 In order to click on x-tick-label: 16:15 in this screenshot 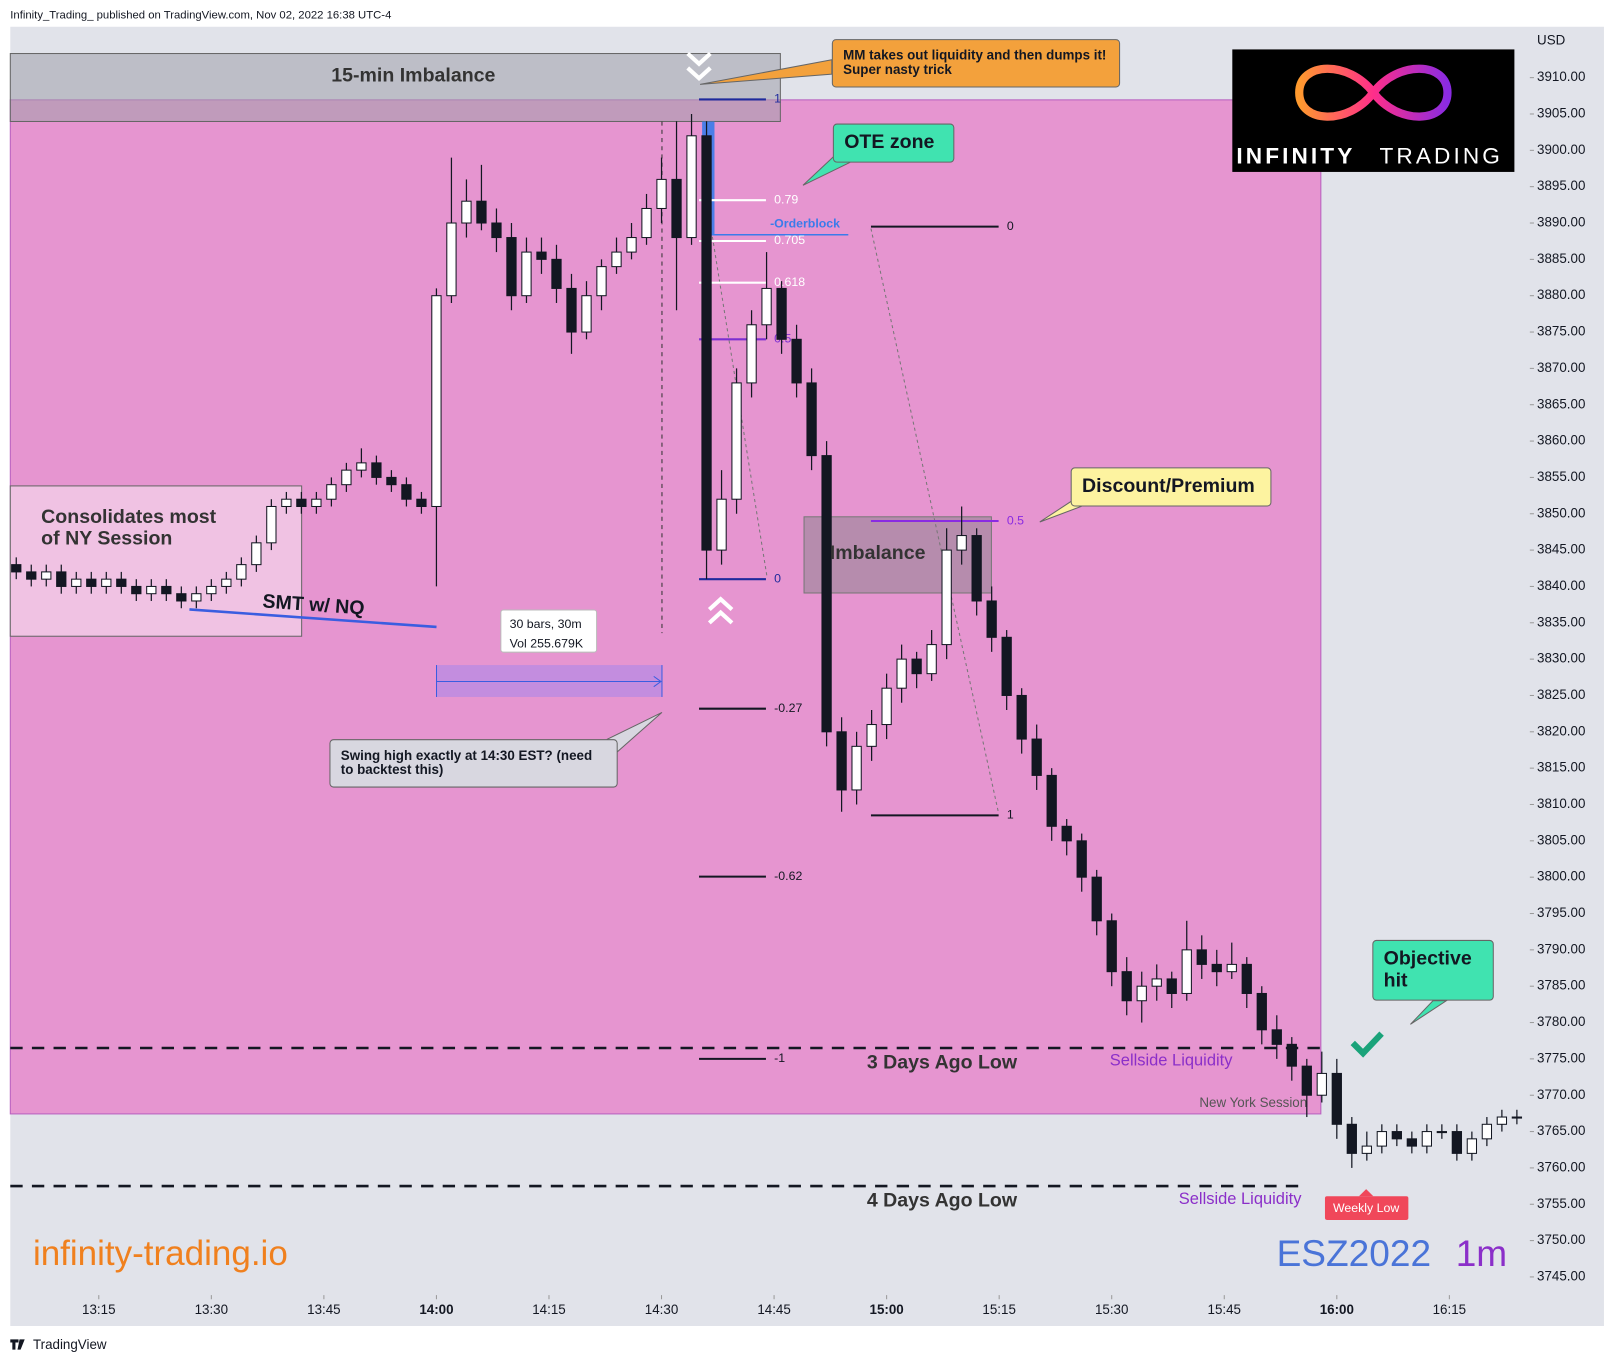, I will do `click(1449, 1309)`.